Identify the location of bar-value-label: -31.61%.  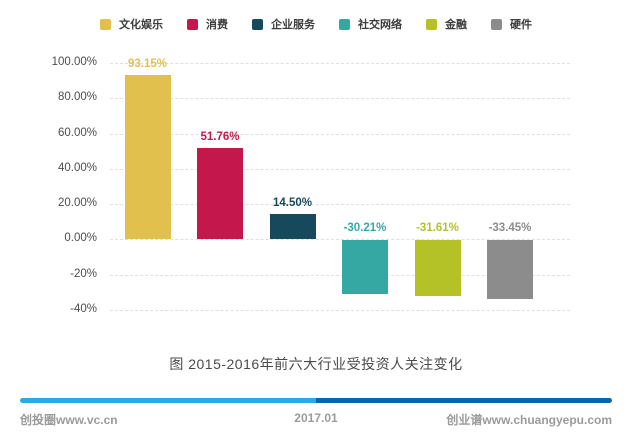
(437, 228).